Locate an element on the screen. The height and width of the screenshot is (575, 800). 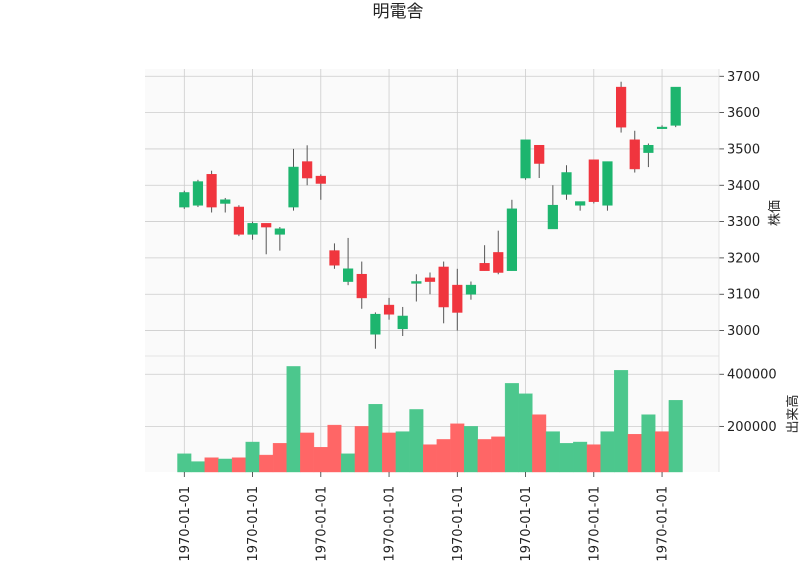
price-tick-label: 3000 is located at coordinates (743, 331).